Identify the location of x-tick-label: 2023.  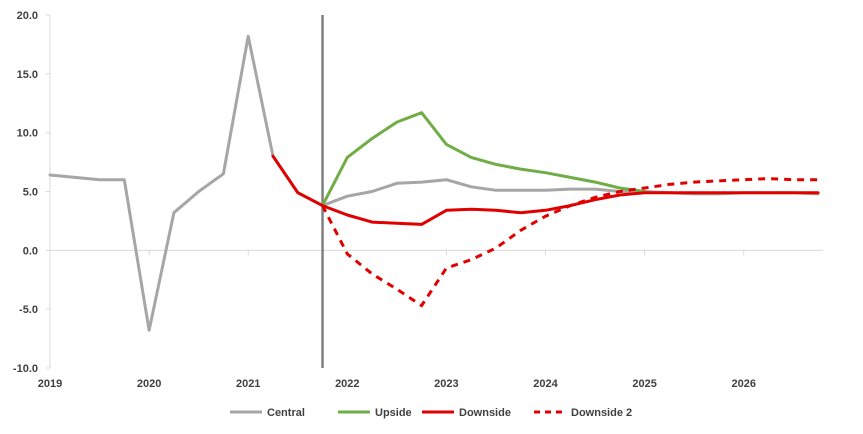
(446, 384).